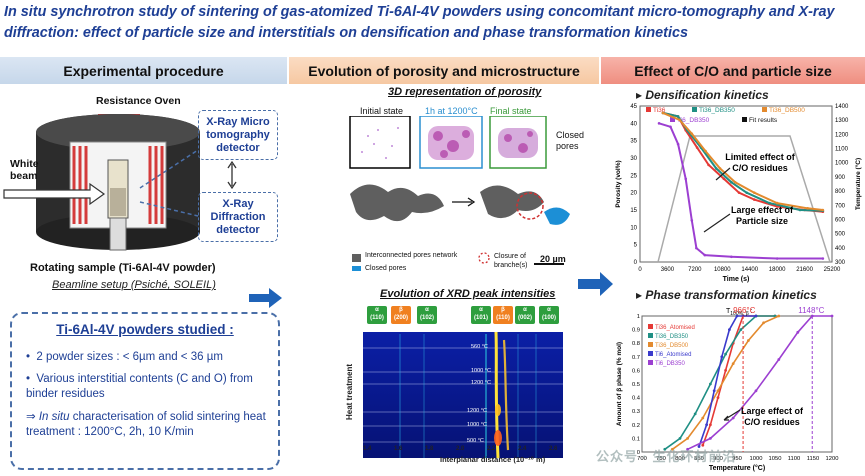 The height and width of the screenshot is (476, 865). Describe the element at coordinates (618, 183) in the screenshot. I see `dens-ylabel: Porosity (vol%)` at that location.